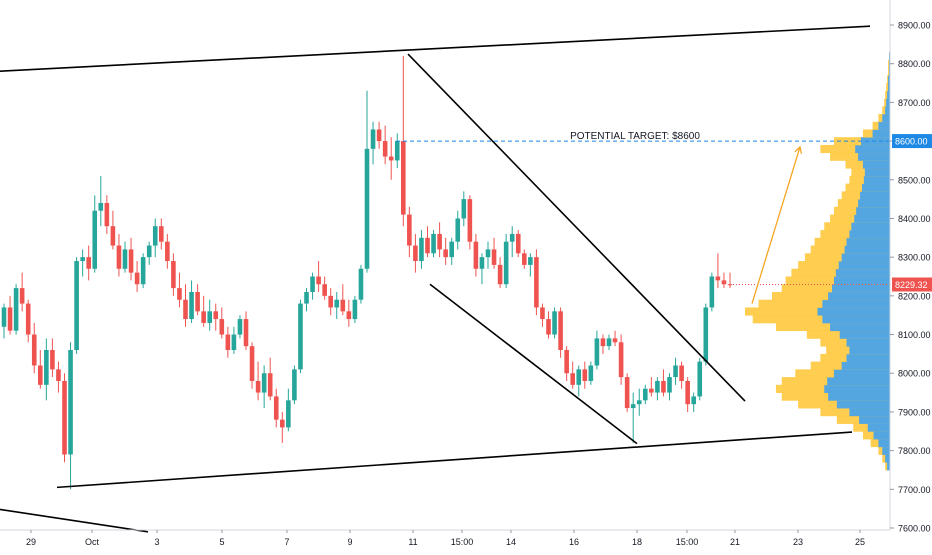 This screenshot has height=555, width=932. I want to click on target-annotation-text: POTENTIAL TARGET: $8600, so click(635, 136).